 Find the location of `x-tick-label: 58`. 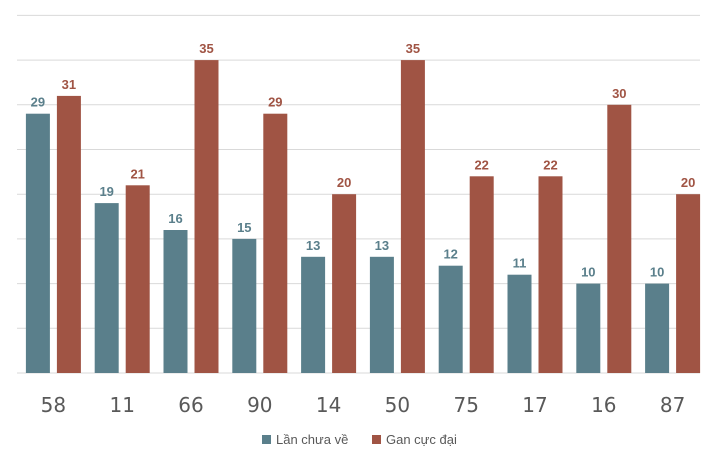

x-tick-label: 58 is located at coordinates (53, 405).